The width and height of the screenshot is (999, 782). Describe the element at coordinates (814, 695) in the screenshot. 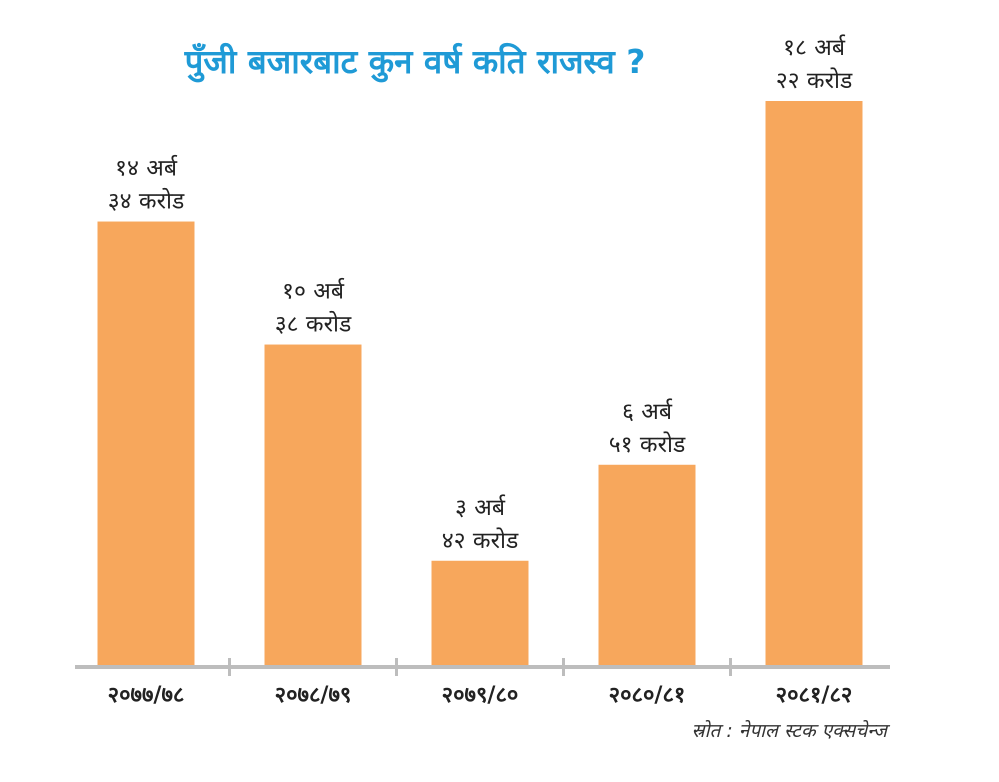

I see `x-tick-label: २०८१/८२` at that location.